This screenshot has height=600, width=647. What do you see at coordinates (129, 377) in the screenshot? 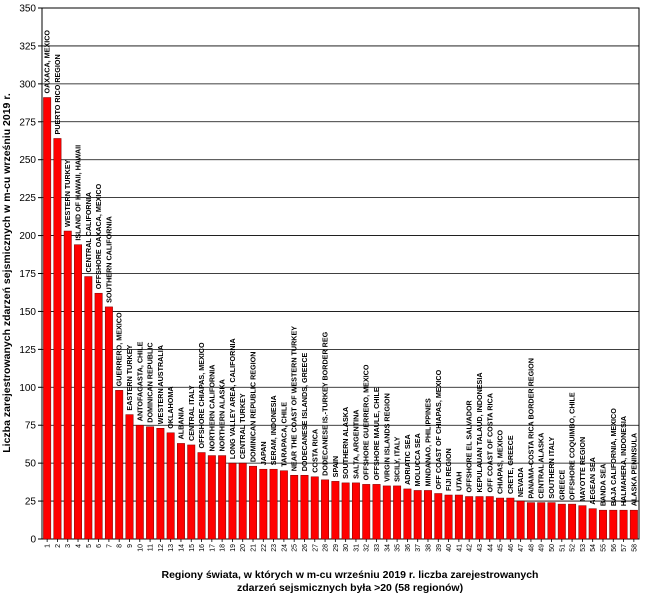
I see `bar-label: EASTERN TURKEY` at bounding box center [129, 377].